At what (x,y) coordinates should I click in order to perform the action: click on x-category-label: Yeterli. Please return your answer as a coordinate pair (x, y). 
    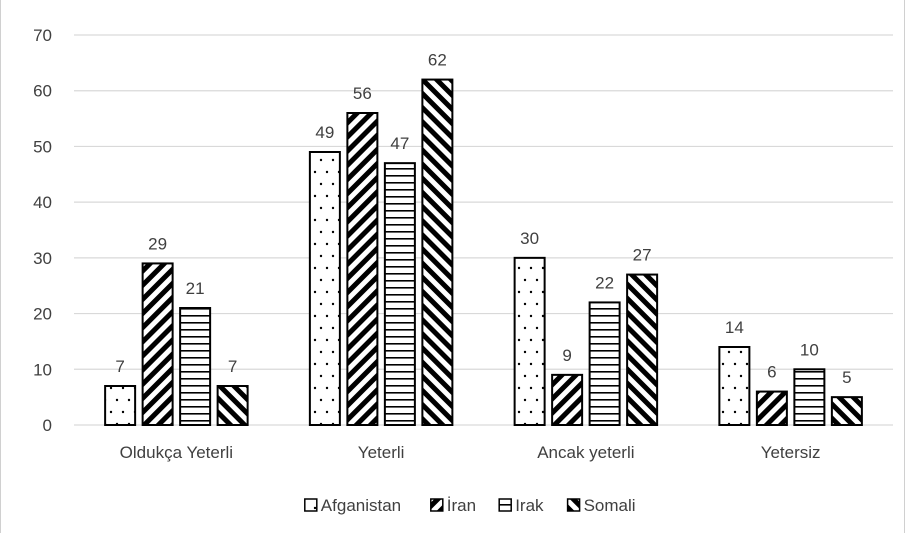
    Looking at the image, I should click on (381, 452).